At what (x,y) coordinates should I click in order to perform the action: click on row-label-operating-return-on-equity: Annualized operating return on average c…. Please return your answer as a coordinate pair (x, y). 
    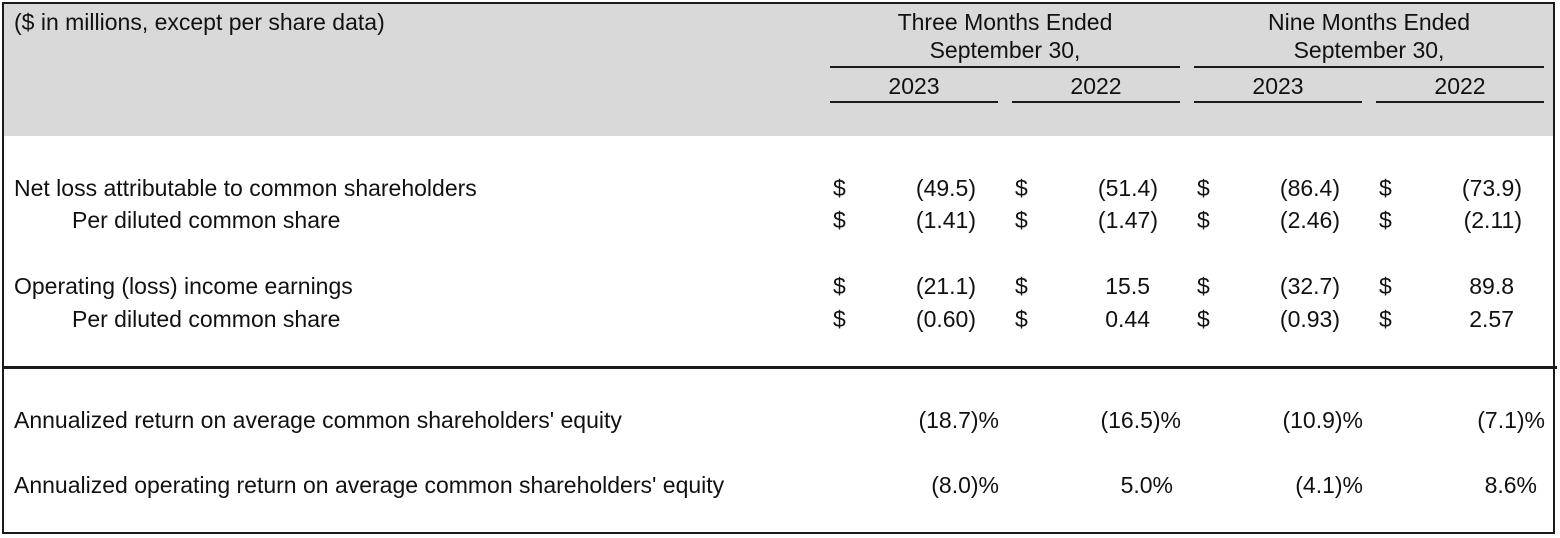
    Looking at the image, I should click on (369, 485).